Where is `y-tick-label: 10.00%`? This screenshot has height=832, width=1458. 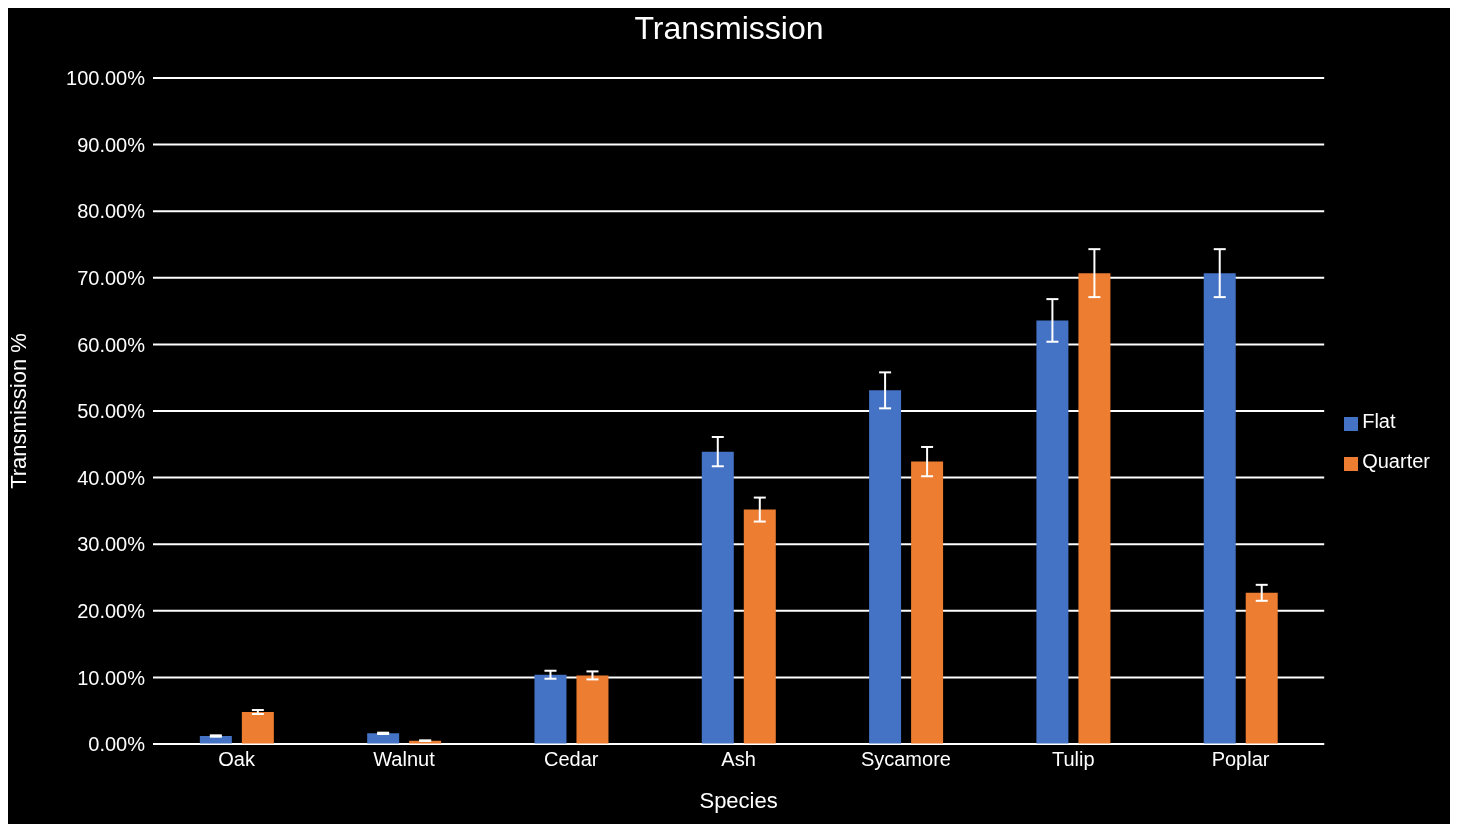
y-tick-label: 10.00% is located at coordinates (111, 677).